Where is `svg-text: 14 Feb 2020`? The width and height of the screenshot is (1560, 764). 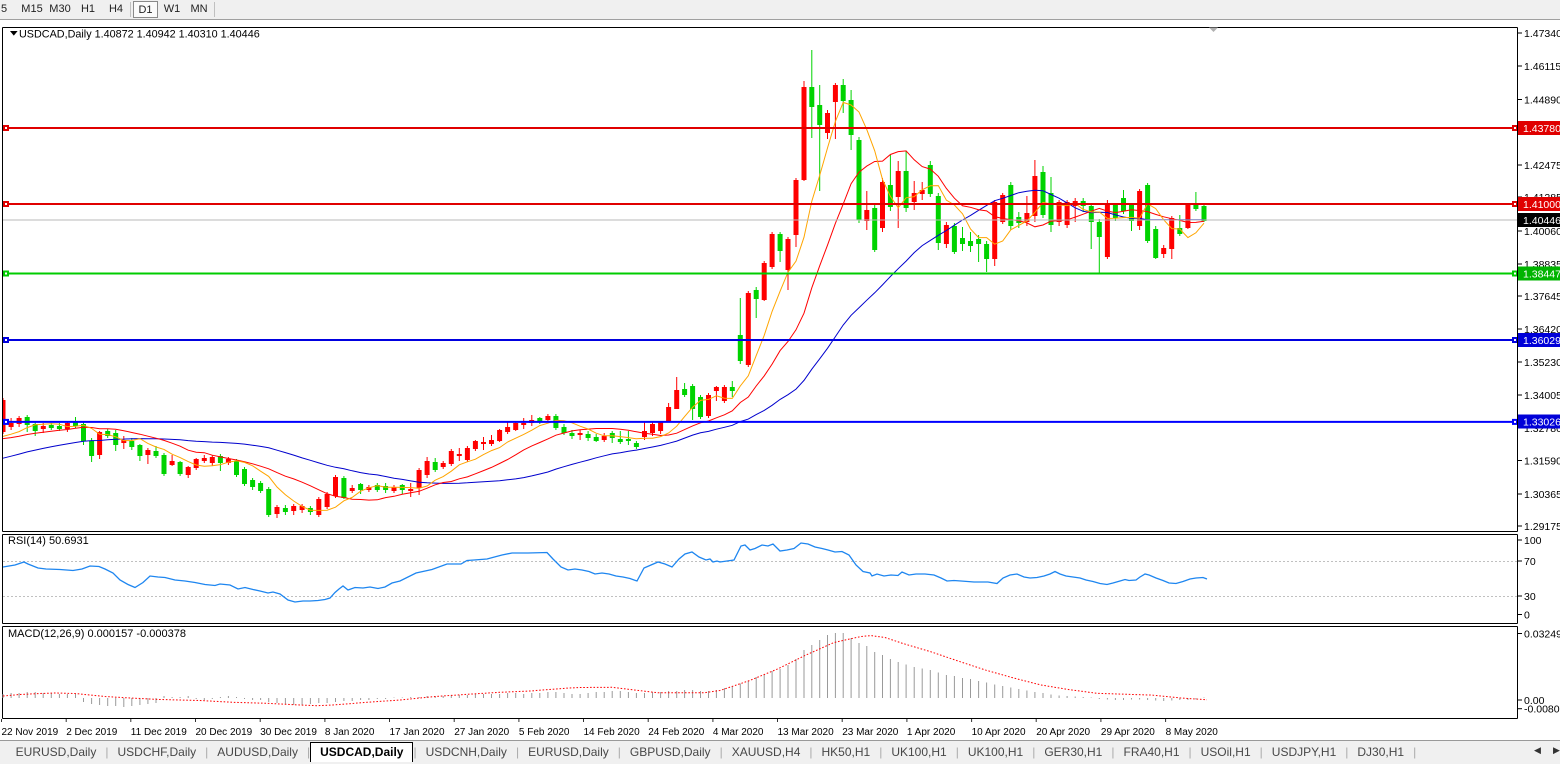 svg-text: 14 Feb 2020 is located at coordinates (612, 732).